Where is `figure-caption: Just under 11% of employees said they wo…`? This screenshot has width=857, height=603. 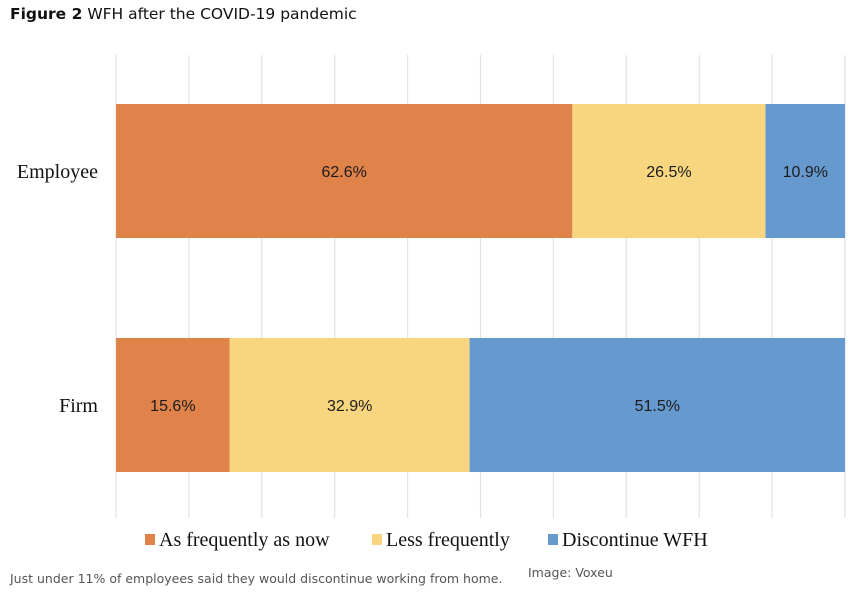 figure-caption: Just under 11% of employees said they wo… is located at coordinates (256, 578).